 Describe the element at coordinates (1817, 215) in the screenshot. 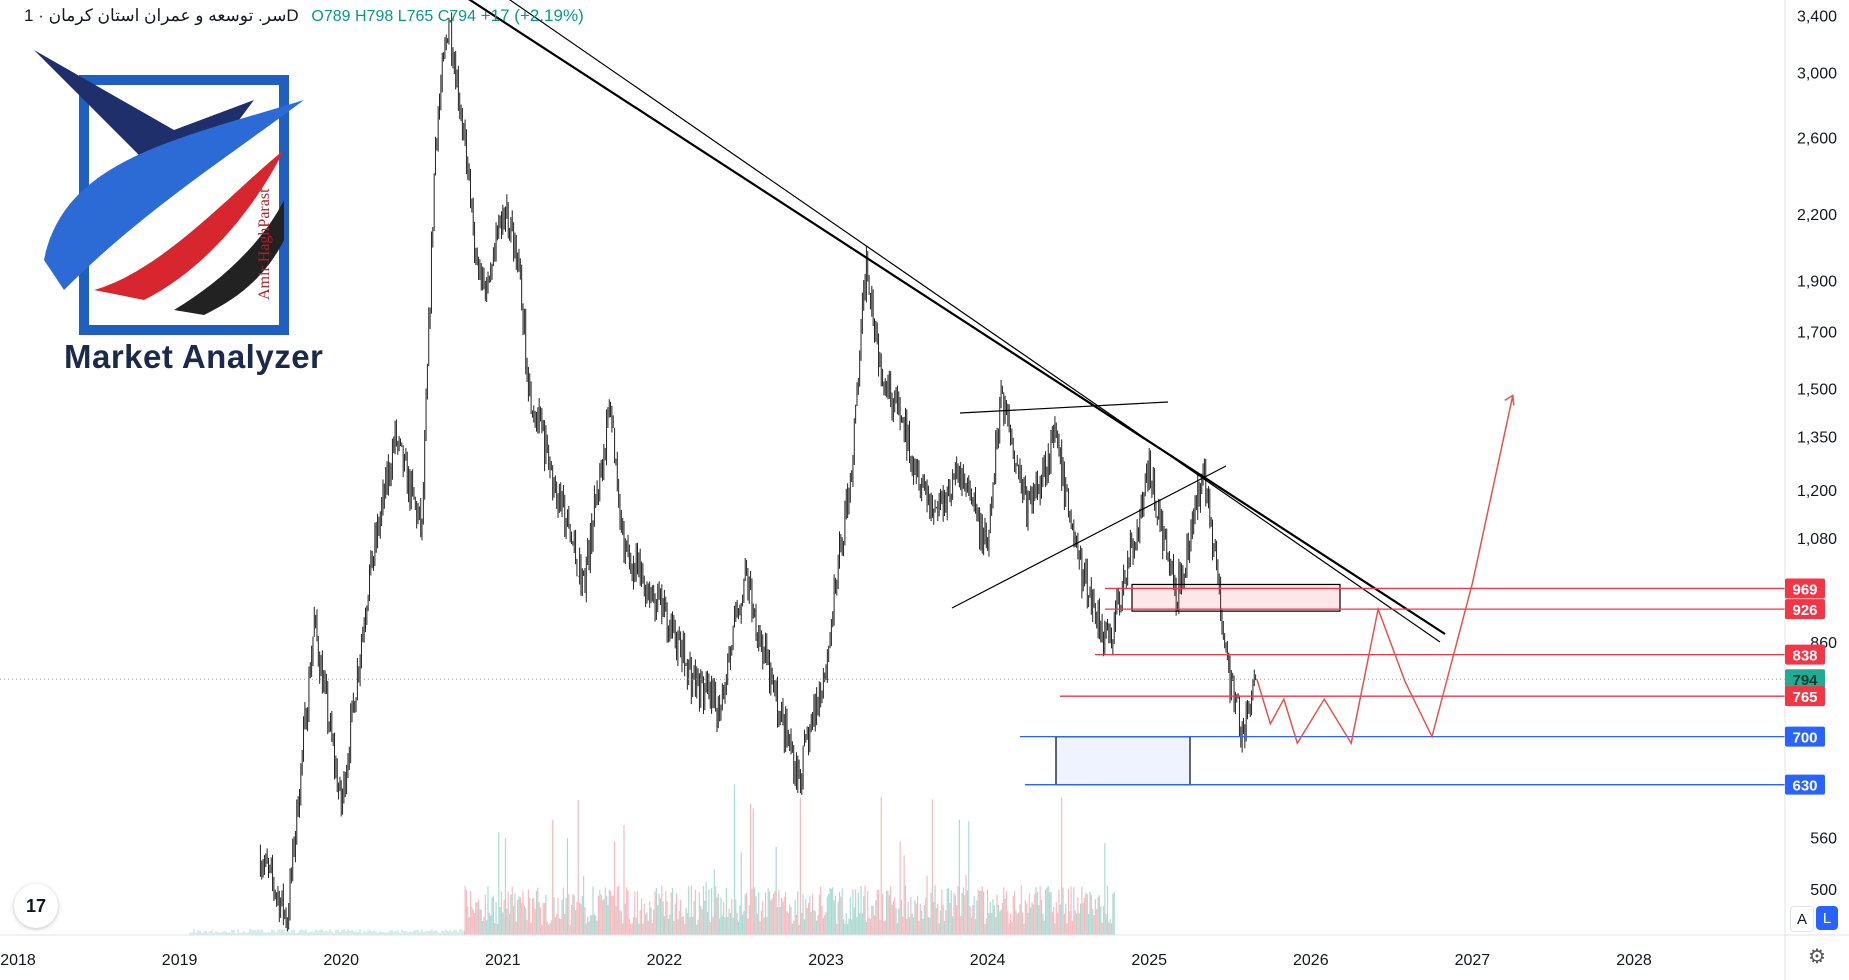

I see `price-tick-label: 2,200` at that location.